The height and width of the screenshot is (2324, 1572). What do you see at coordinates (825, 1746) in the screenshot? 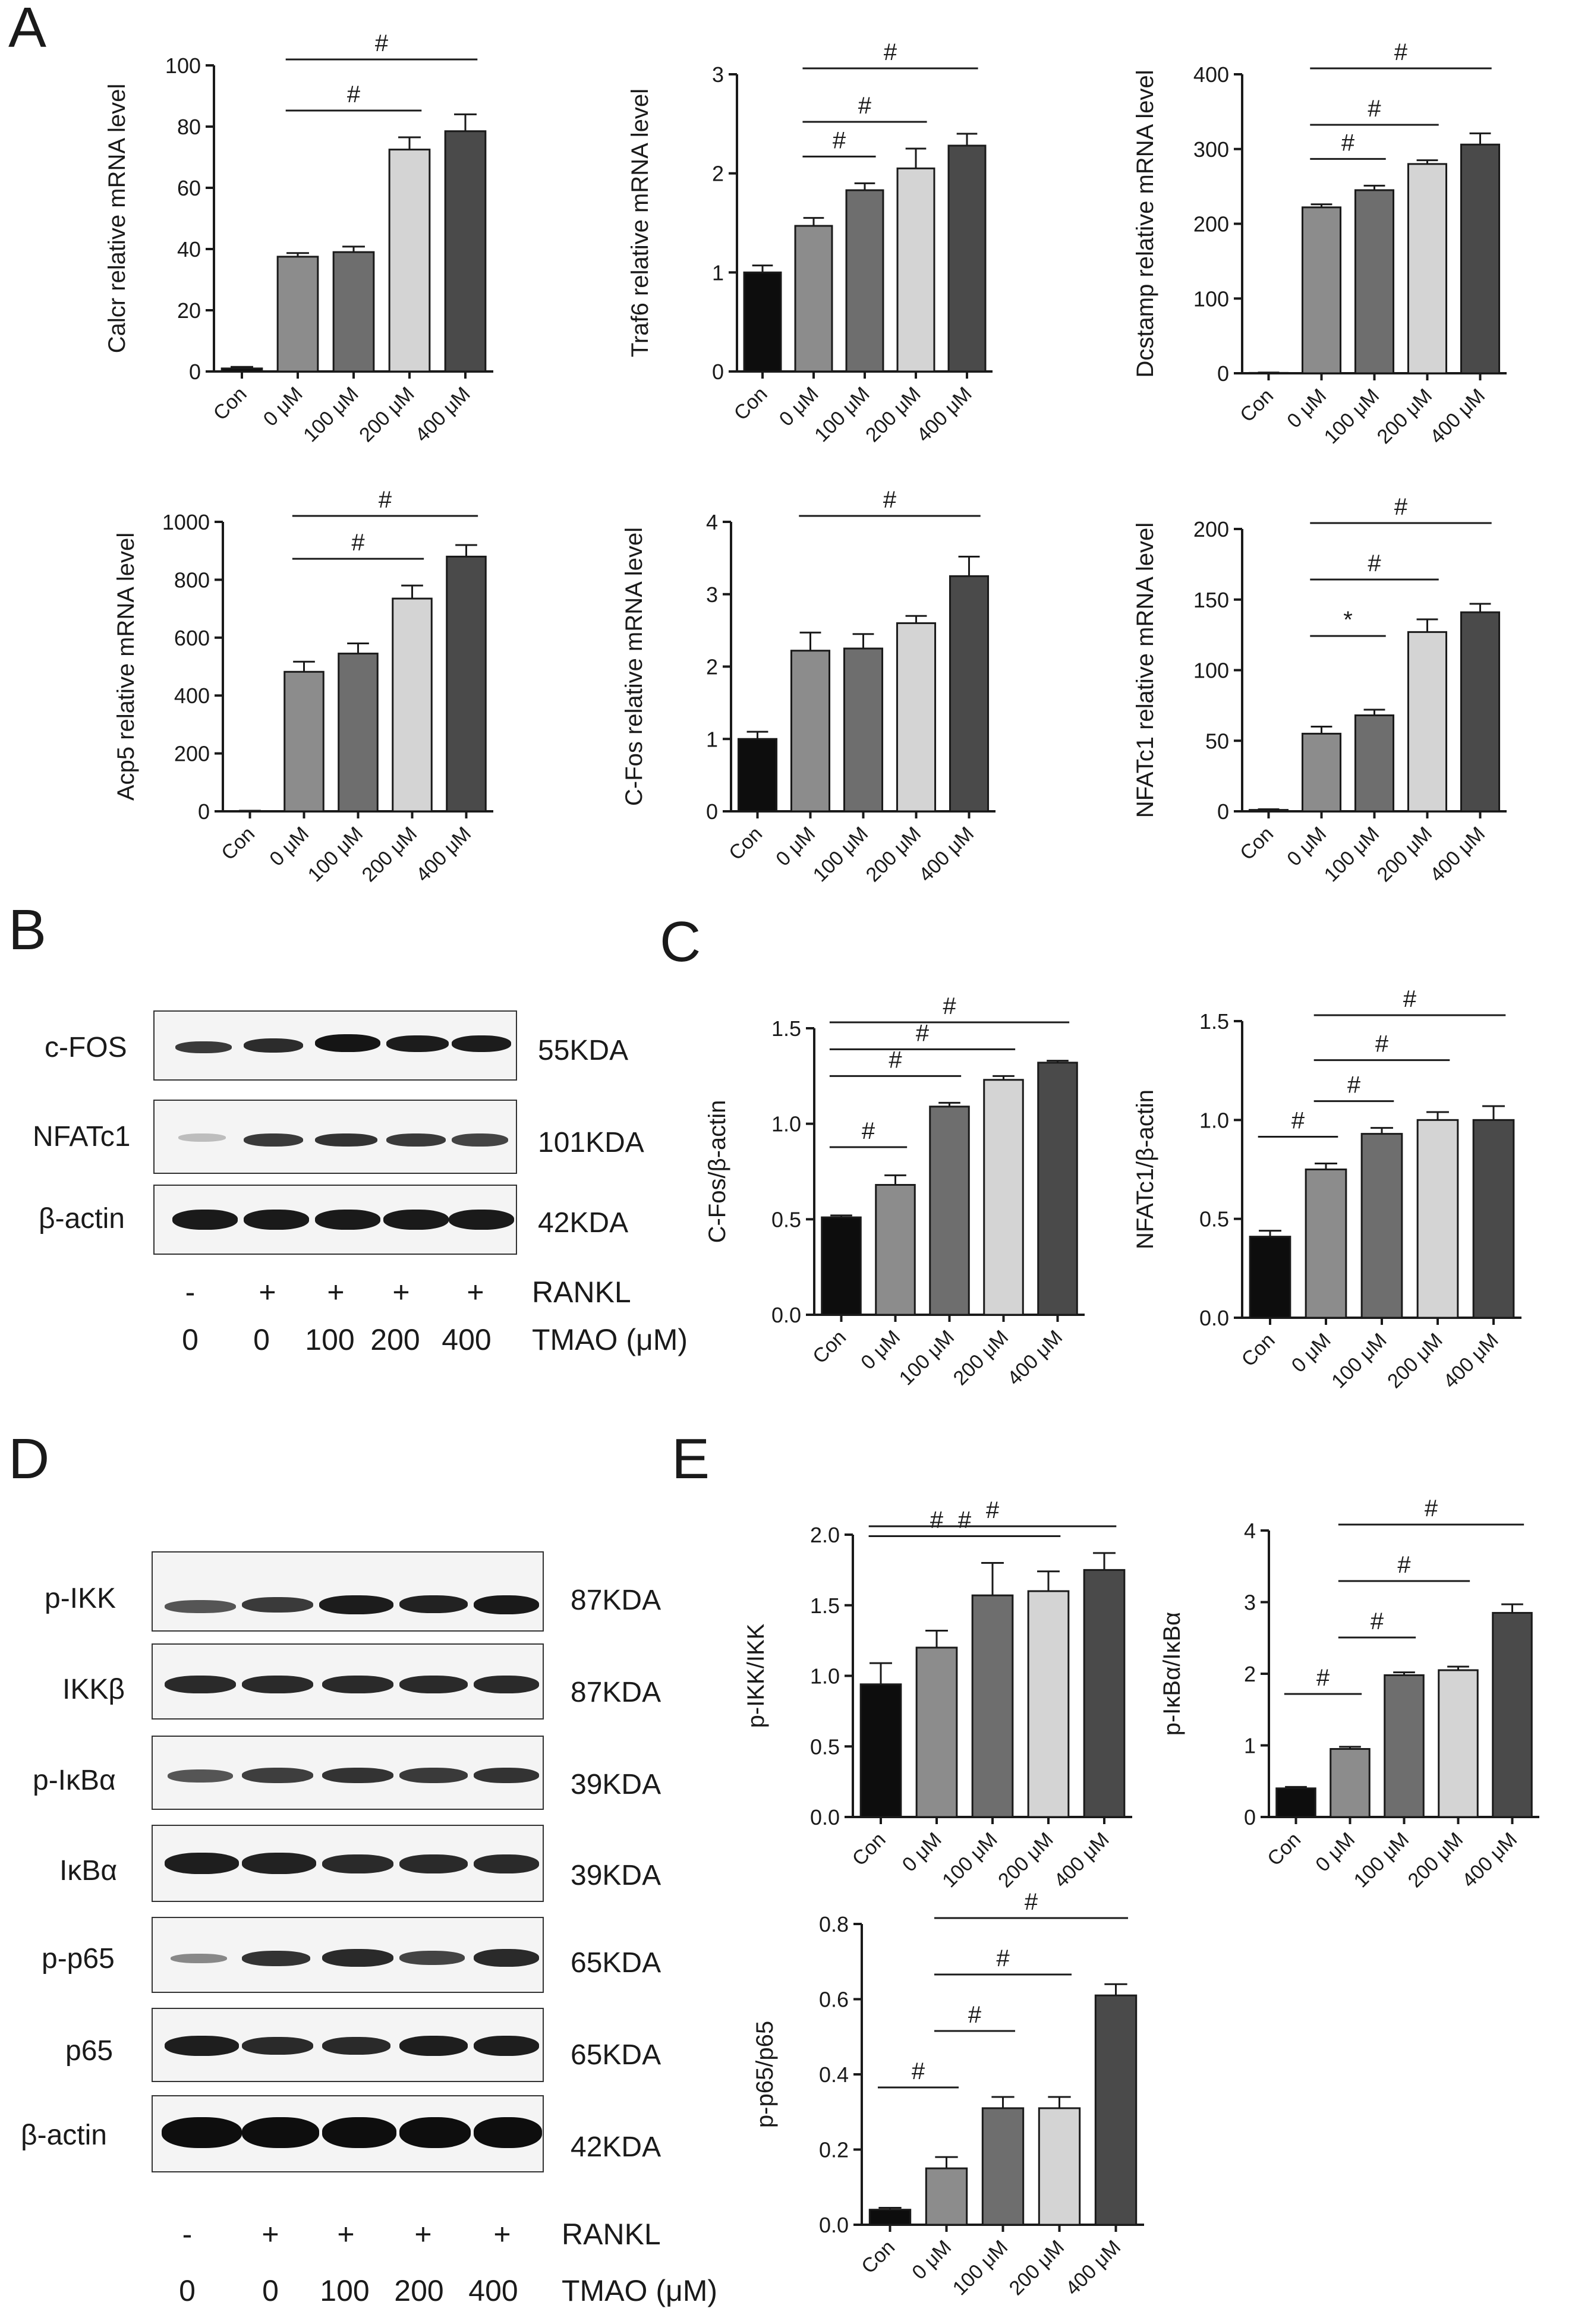
I see `y-tick-label: 0.5` at bounding box center [825, 1746].